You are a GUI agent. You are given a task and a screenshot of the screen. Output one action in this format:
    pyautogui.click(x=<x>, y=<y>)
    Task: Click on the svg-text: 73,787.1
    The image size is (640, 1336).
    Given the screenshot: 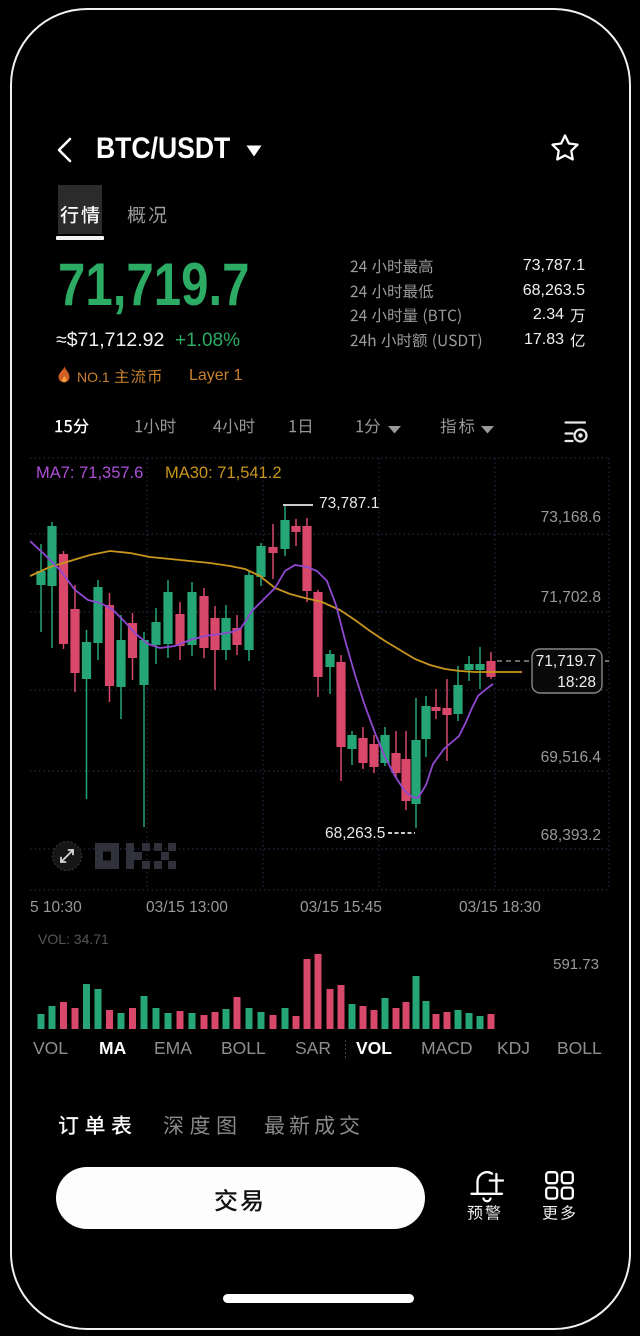 What is the action you would take?
    pyautogui.click(x=349, y=503)
    